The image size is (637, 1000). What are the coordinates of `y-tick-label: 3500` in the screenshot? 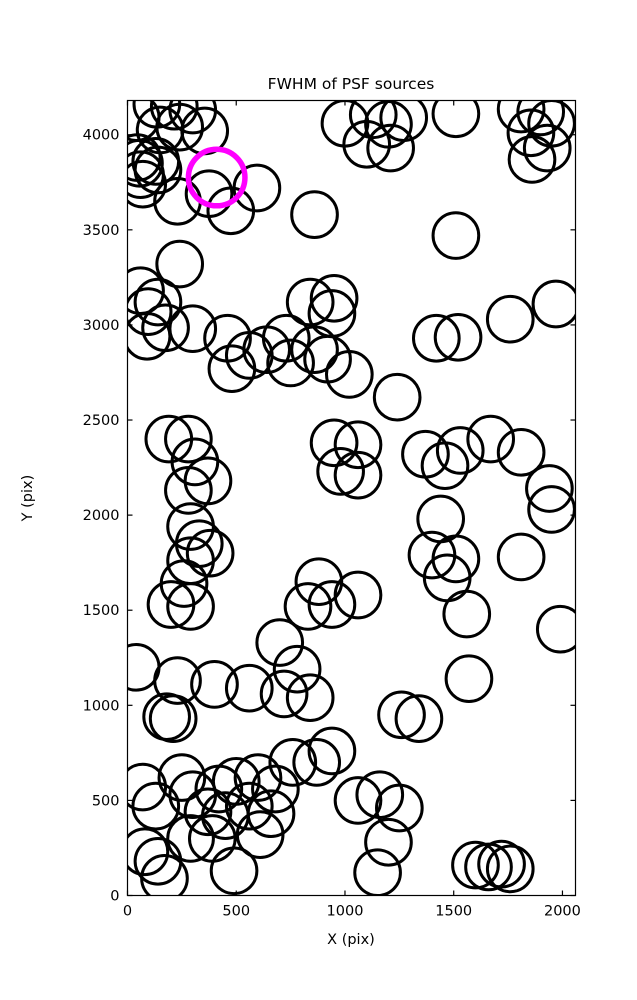 It's located at (101, 231).